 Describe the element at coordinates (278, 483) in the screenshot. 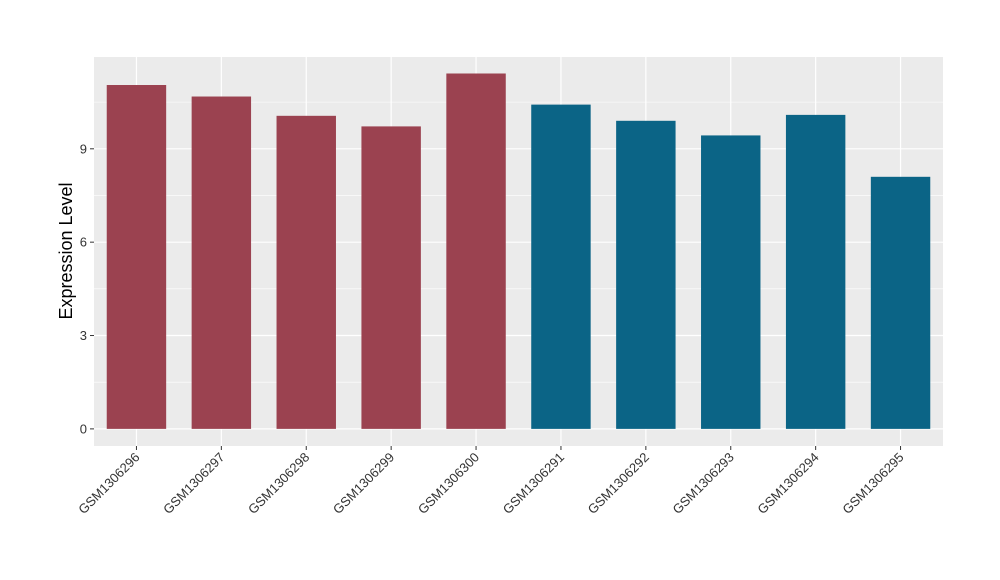

I see `x-tick-label: GSM1306298` at that location.